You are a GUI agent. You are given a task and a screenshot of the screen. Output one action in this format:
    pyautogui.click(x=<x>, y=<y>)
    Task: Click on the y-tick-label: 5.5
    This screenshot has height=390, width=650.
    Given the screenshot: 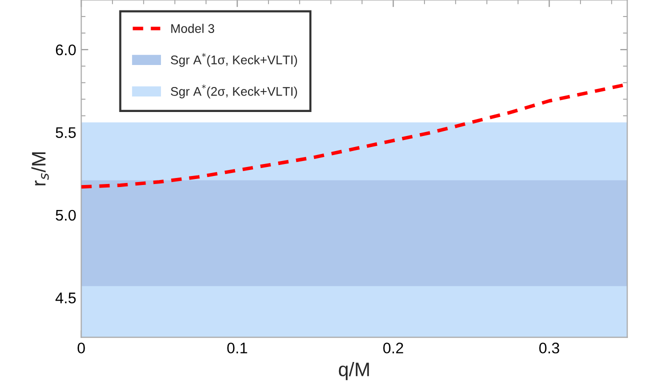 What is the action you would take?
    pyautogui.click(x=66, y=132)
    